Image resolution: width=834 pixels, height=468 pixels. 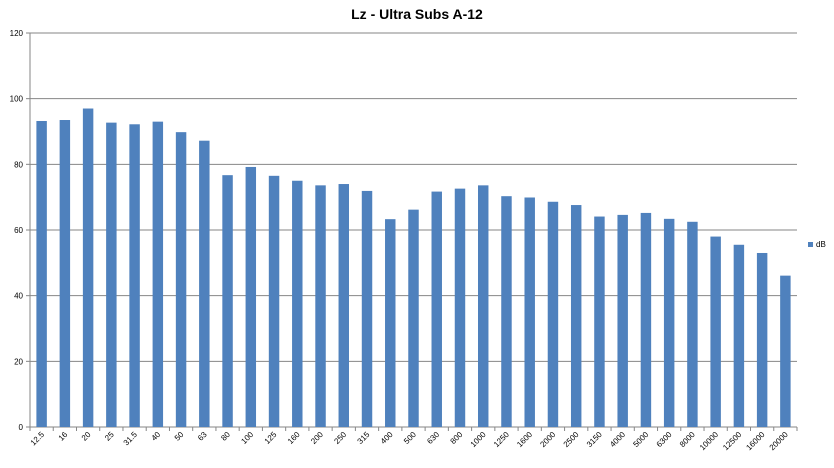 I want to click on x-tick-label: 500, so click(x=410, y=438).